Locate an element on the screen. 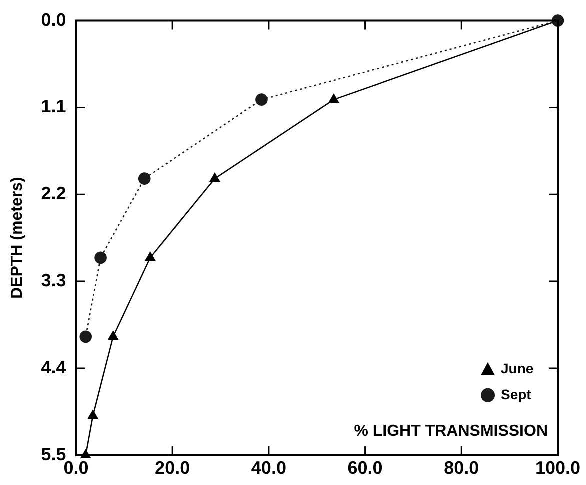 Image resolution: width=586 pixels, height=485 pixels. x-tick-label: 80.0 is located at coordinates (462, 468).